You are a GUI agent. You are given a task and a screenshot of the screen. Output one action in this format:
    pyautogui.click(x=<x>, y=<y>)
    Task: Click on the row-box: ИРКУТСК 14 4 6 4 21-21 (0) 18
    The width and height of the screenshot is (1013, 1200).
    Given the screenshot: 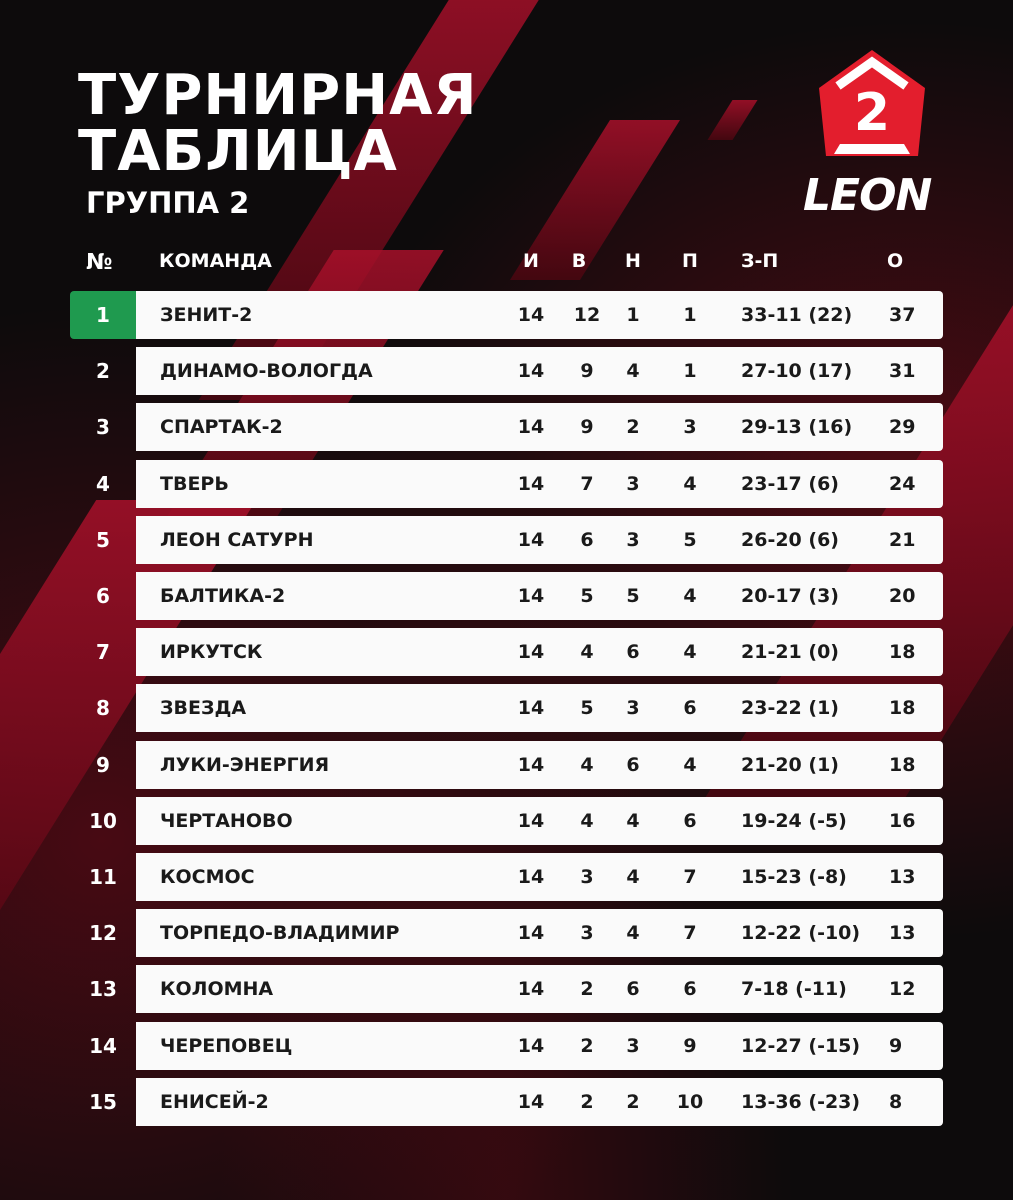 What is the action you would take?
    pyautogui.click(x=539, y=652)
    